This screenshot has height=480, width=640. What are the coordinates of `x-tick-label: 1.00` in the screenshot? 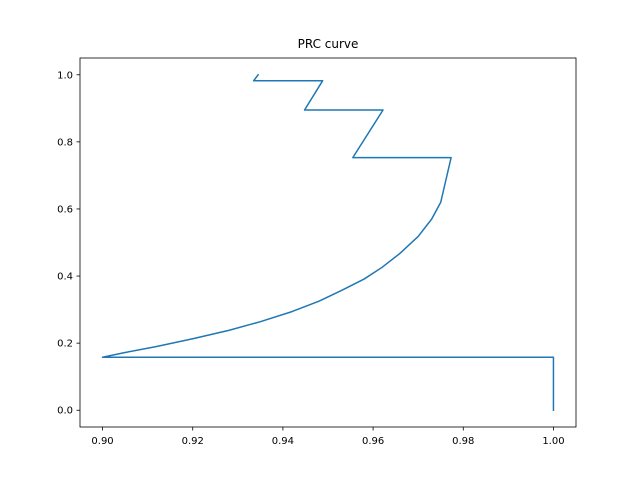 It's located at (553, 441).